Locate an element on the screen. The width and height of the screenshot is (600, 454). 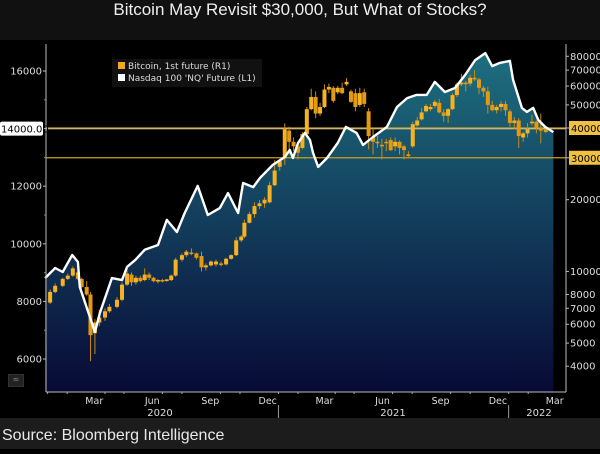
reference-label-box is located at coordinates (584, 157).